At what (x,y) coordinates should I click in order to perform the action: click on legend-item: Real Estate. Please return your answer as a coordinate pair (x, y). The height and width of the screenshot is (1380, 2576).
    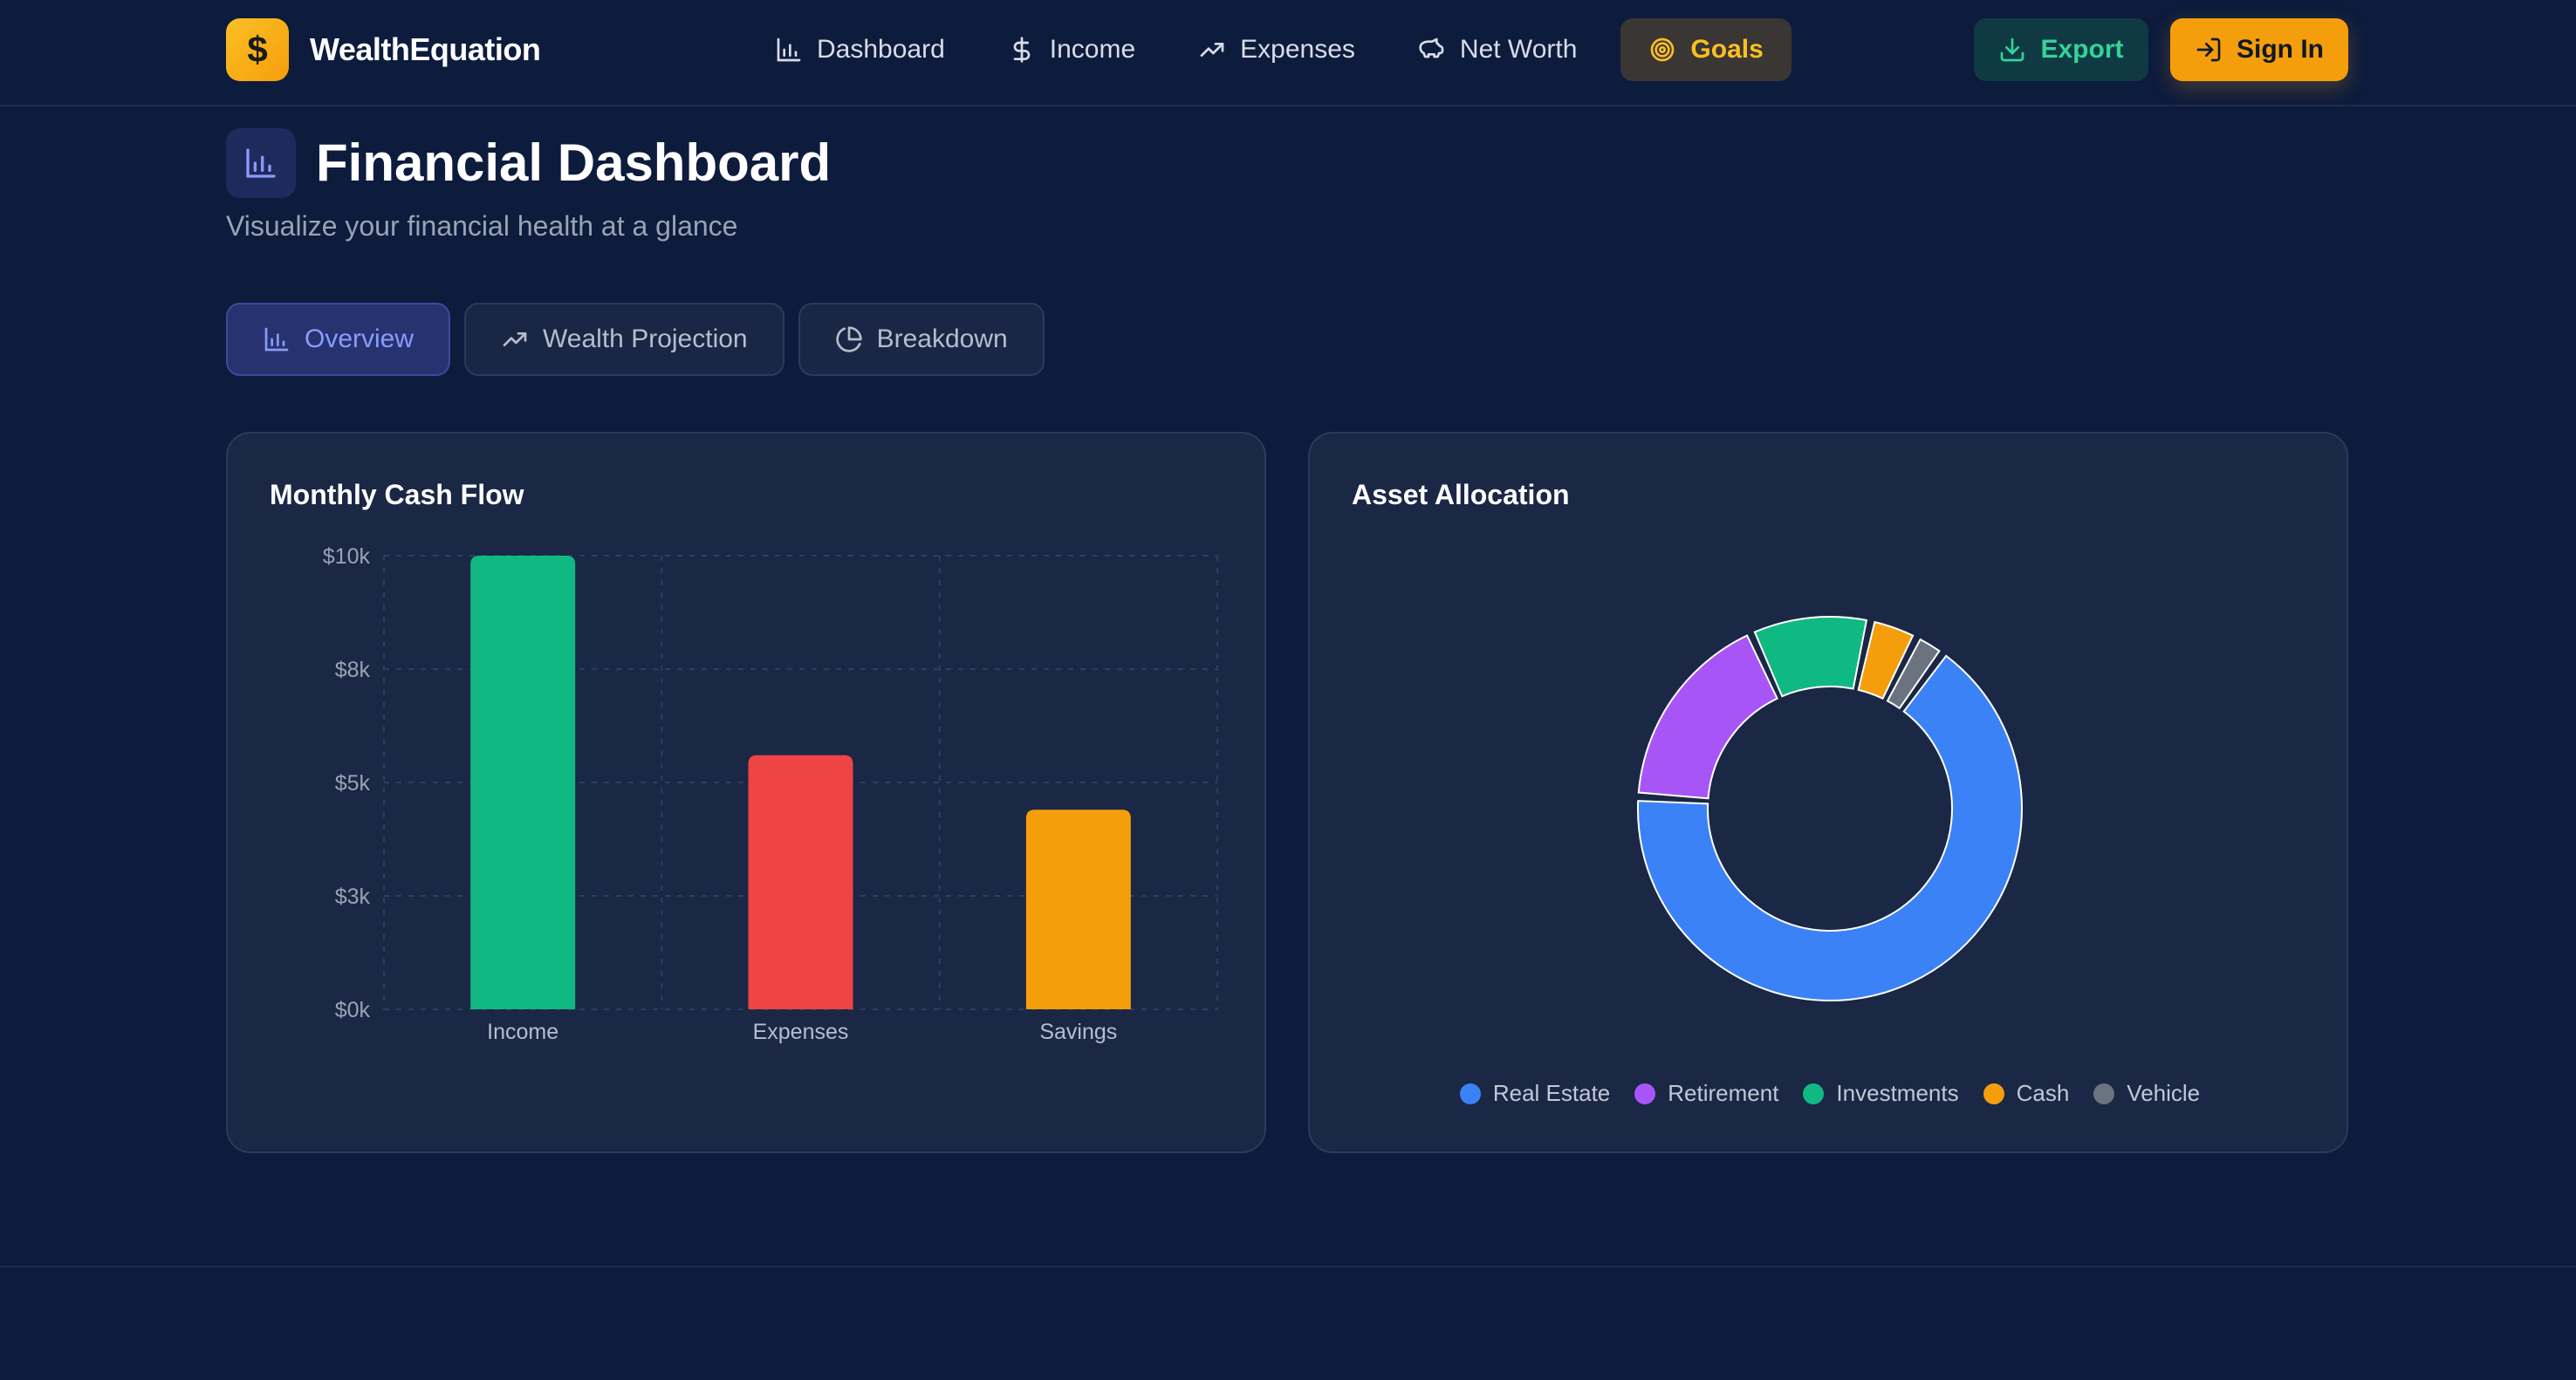
    Looking at the image, I should click on (1535, 1093).